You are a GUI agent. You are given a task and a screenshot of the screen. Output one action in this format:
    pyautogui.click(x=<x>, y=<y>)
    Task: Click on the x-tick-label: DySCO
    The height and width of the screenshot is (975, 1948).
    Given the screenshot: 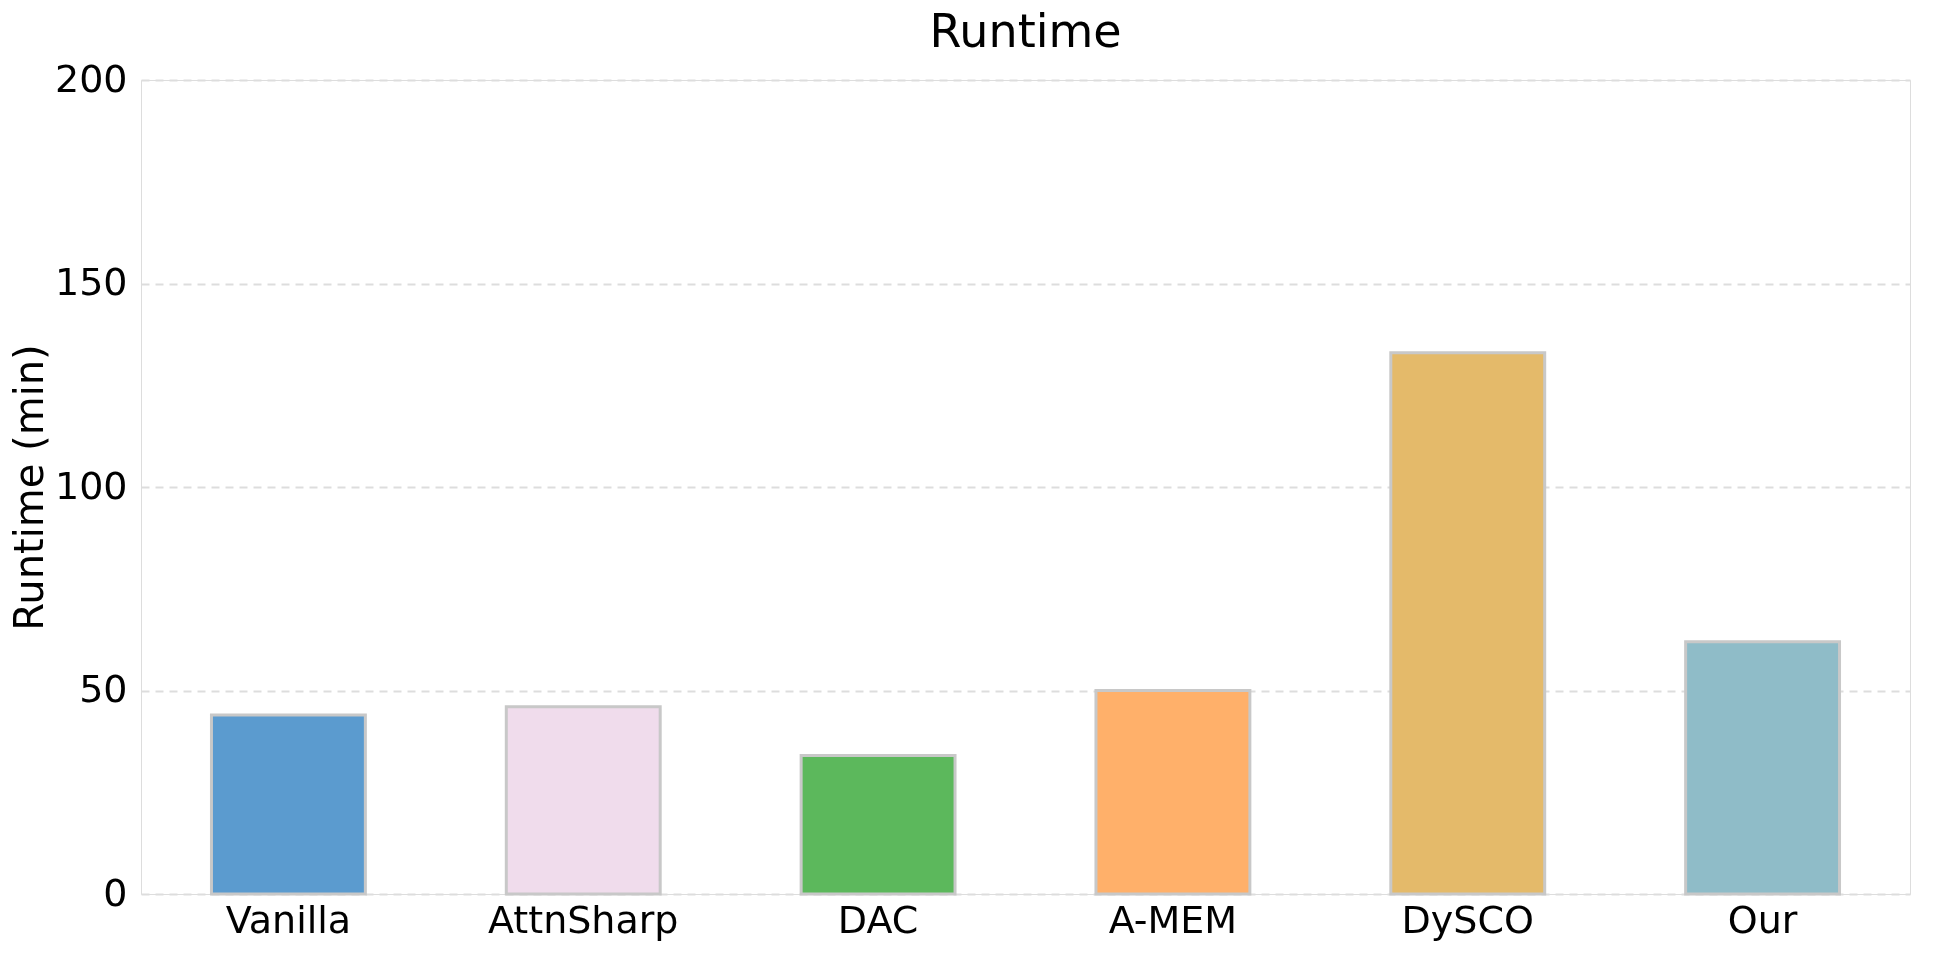 What is the action you would take?
    pyautogui.click(x=1467, y=919)
    